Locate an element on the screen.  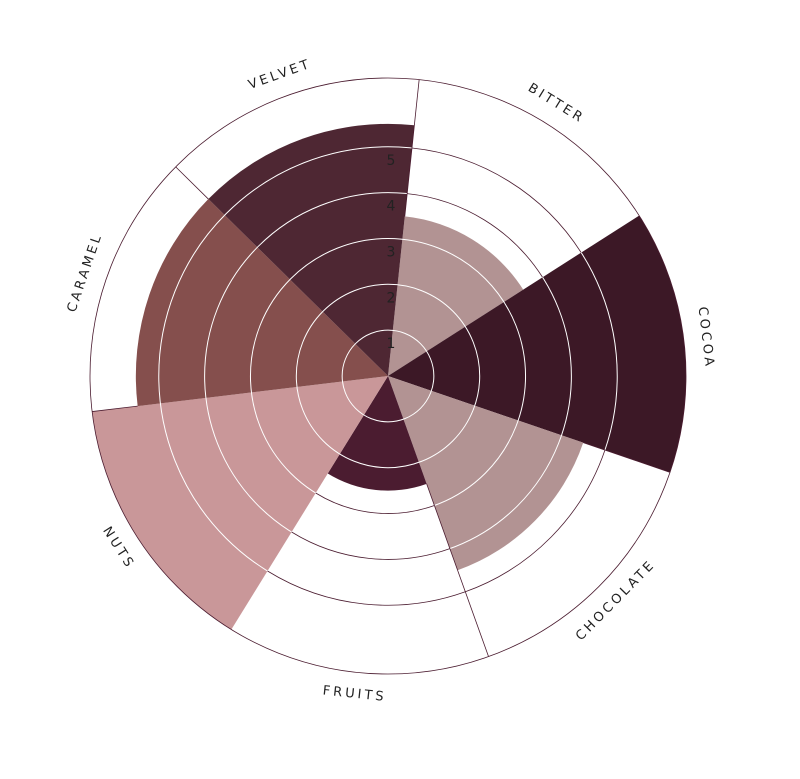
grid-spoke-fruits is located at coordinates (457, 570).